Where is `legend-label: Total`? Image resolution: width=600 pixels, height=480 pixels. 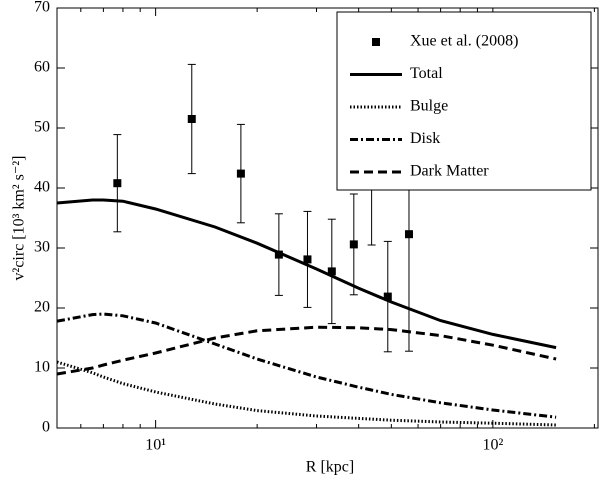
legend-label: Total is located at coordinates (426, 73).